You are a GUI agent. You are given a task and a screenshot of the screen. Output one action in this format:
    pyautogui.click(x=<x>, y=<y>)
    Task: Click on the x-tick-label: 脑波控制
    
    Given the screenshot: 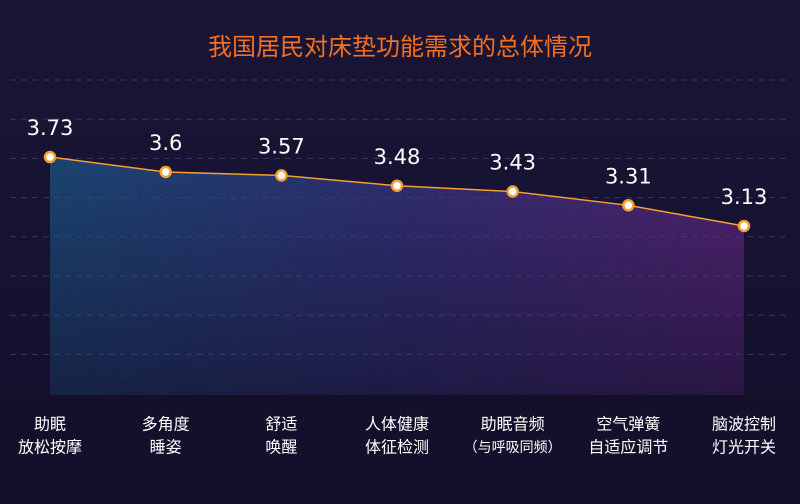 What is the action you would take?
    pyautogui.click(x=744, y=424)
    